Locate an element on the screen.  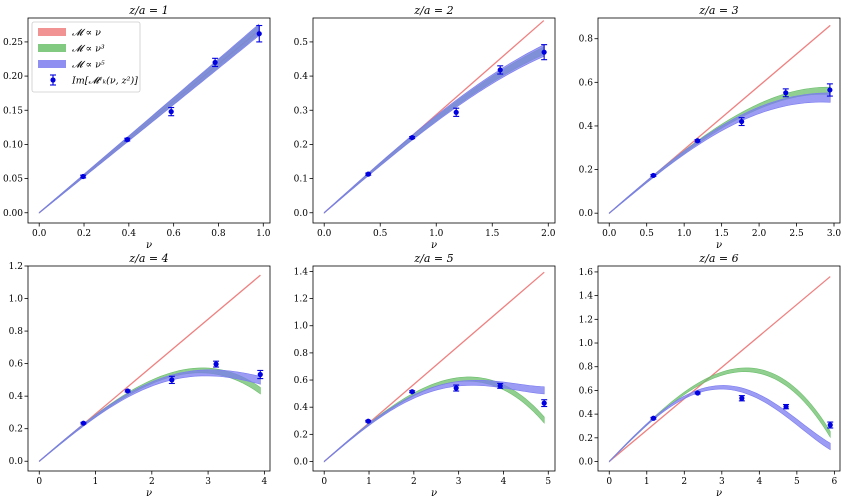
x-tick-label: 0.4 is located at coordinates (129, 234).